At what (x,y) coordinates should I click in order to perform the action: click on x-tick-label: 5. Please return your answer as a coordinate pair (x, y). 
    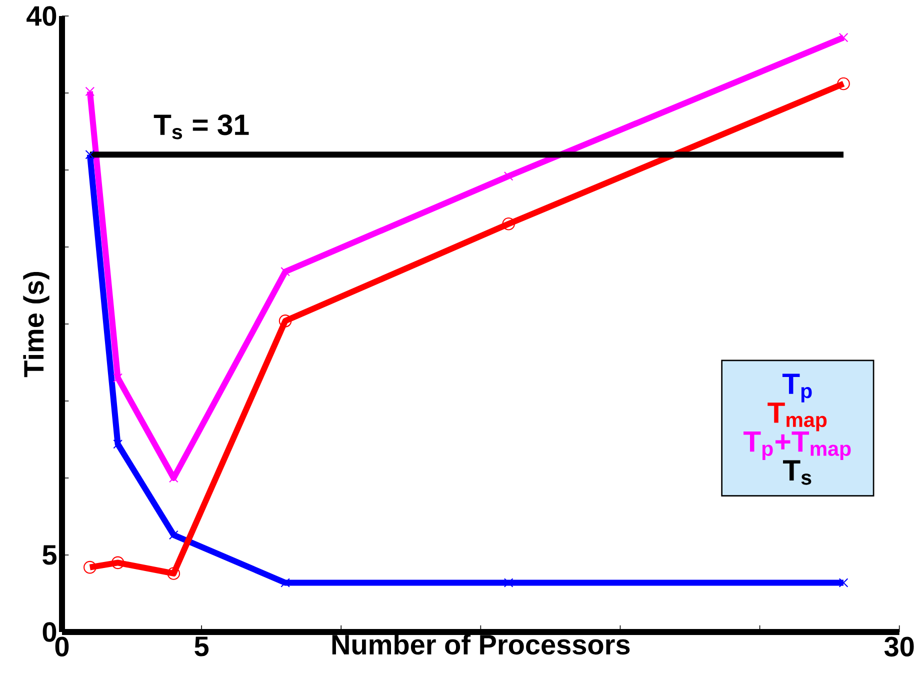
    Looking at the image, I should click on (201, 646).